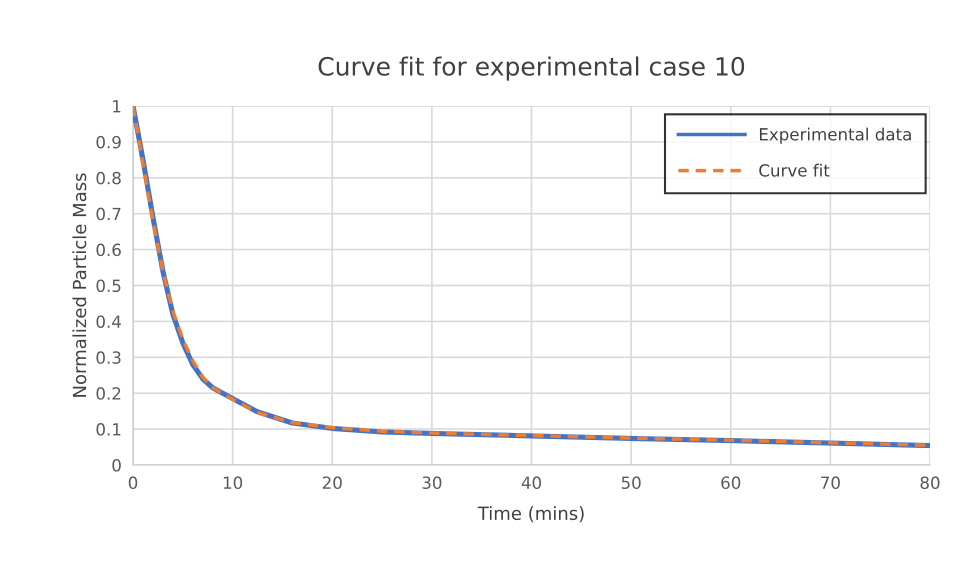 This screenshot has width=960, height=582. I want to click on x-tick-label: 70, so click(830, 483).